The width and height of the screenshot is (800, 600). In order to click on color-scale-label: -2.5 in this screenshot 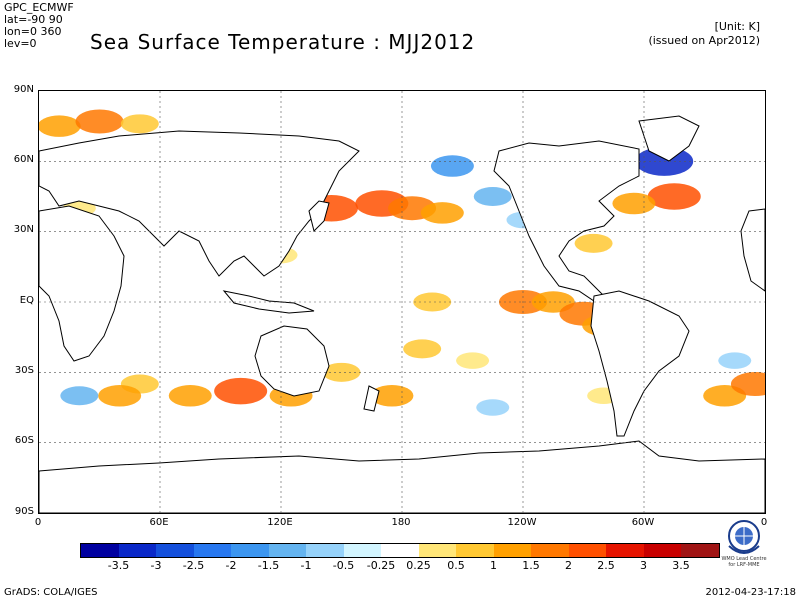, I will do `click(193, 565)`.